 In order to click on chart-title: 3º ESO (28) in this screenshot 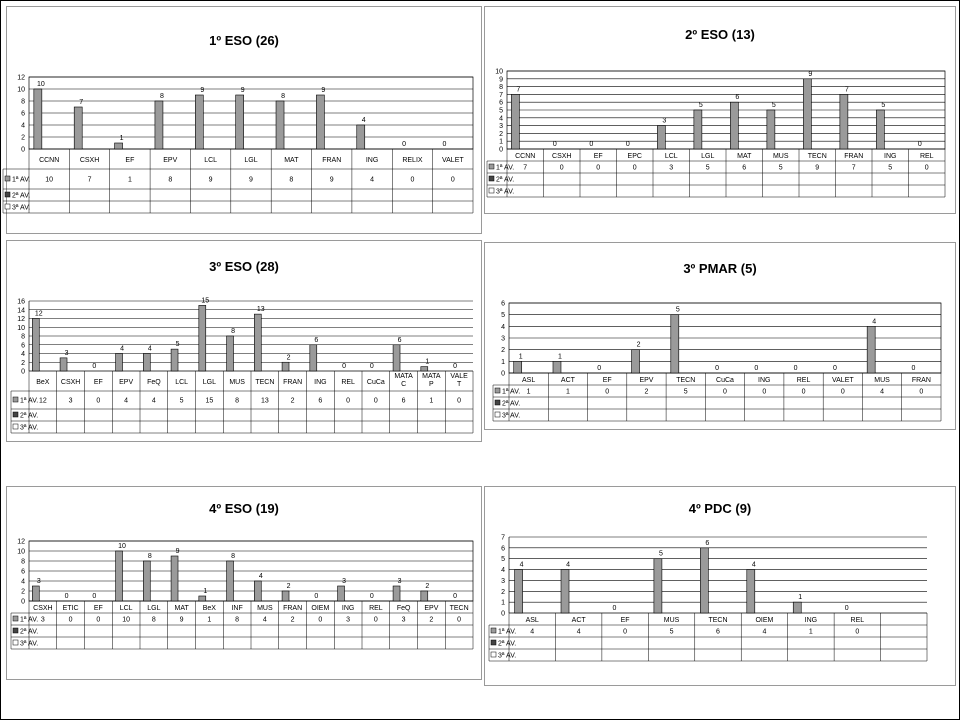, I will do `click(244, 266)`.